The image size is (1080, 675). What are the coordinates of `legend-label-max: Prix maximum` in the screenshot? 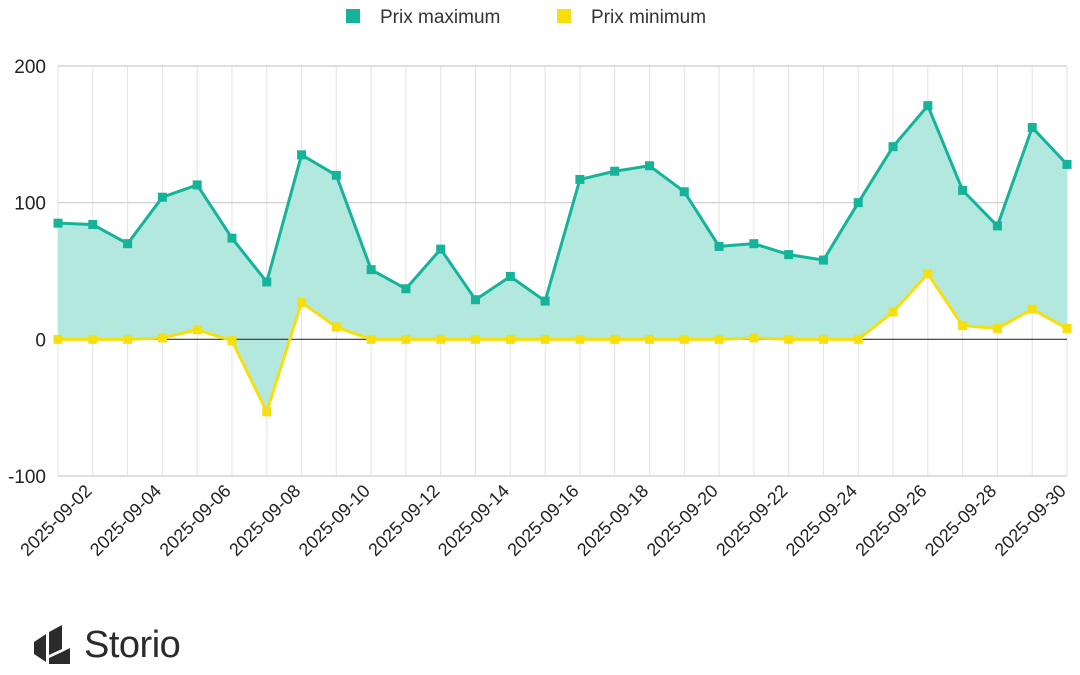 It's located at (440, 17).